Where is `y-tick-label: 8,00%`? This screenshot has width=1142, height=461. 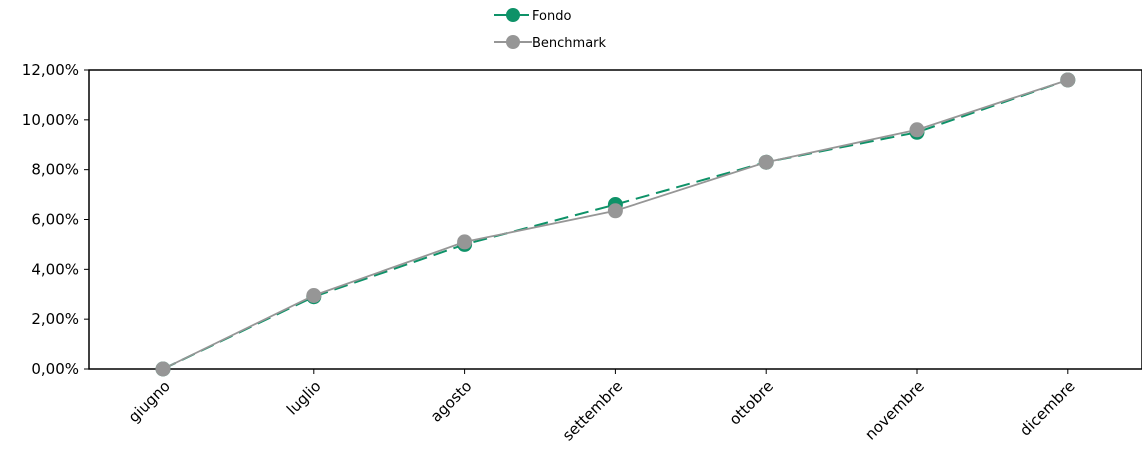
y-tick-label: 8,00% is located at coordinates (55, 170).